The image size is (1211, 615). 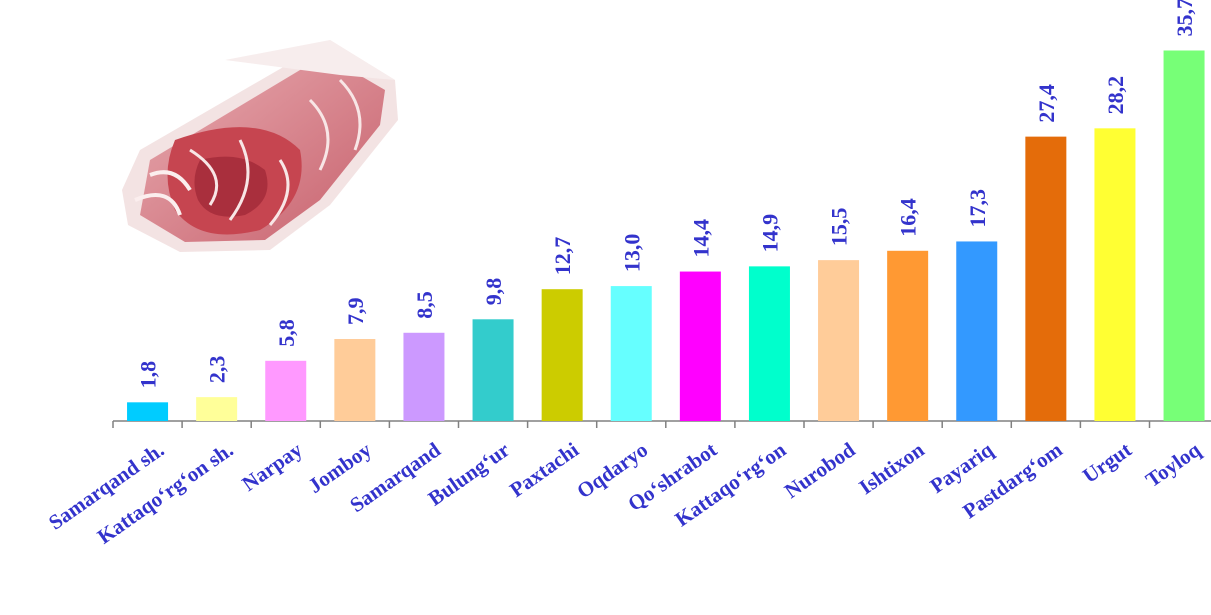 I want to click on x-axis-ticks, so click(x=631, y=424).